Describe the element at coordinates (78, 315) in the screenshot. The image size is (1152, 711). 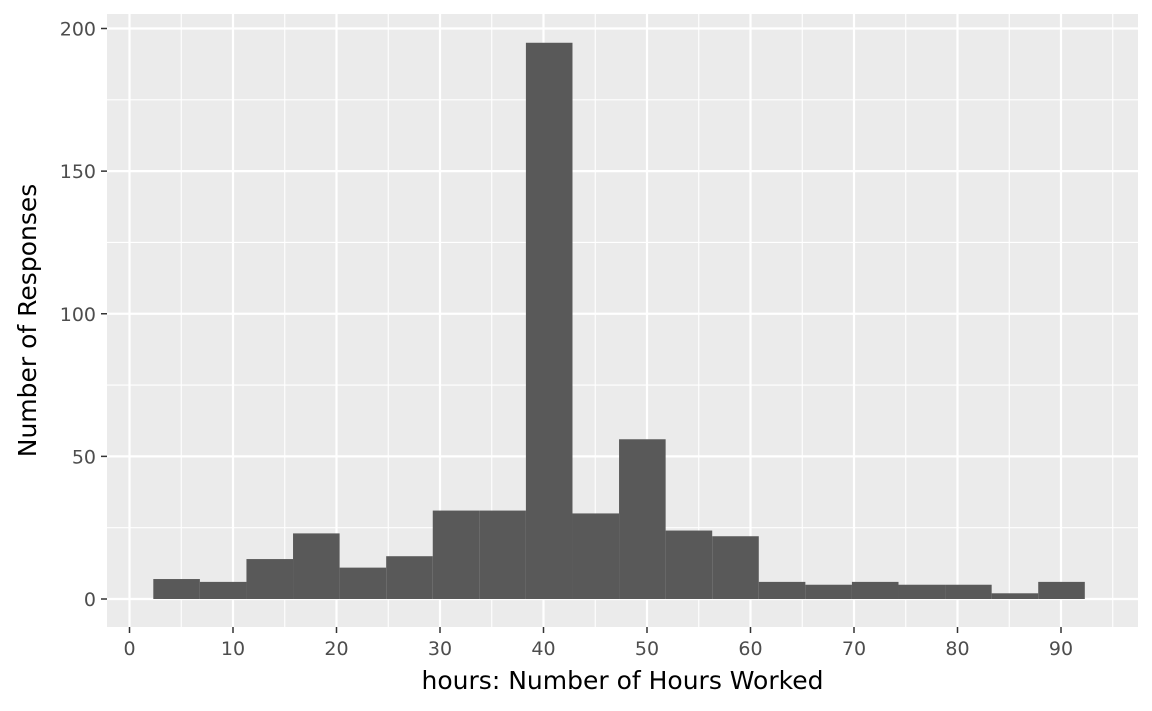
I see `y-tick-label: 100` at that location.